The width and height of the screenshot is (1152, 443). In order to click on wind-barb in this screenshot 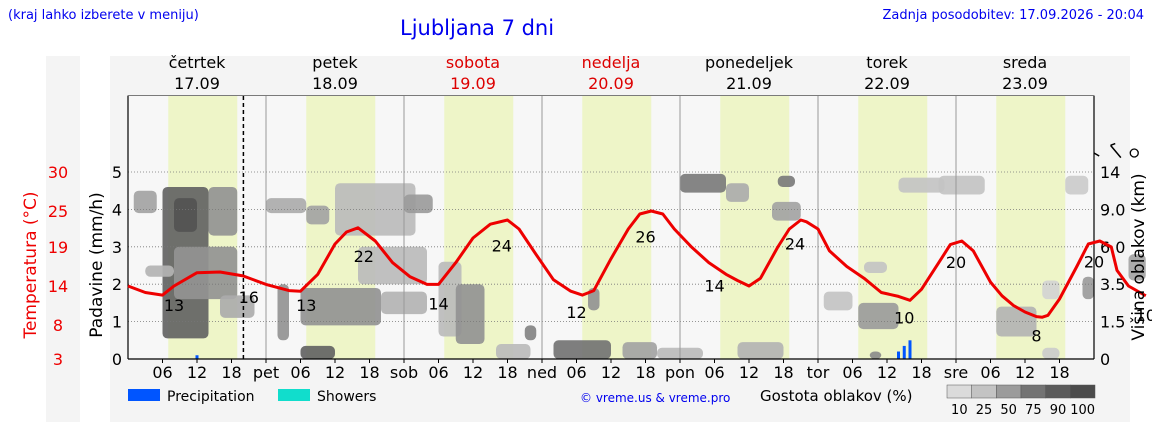, I will do `click(1115, 151)`.